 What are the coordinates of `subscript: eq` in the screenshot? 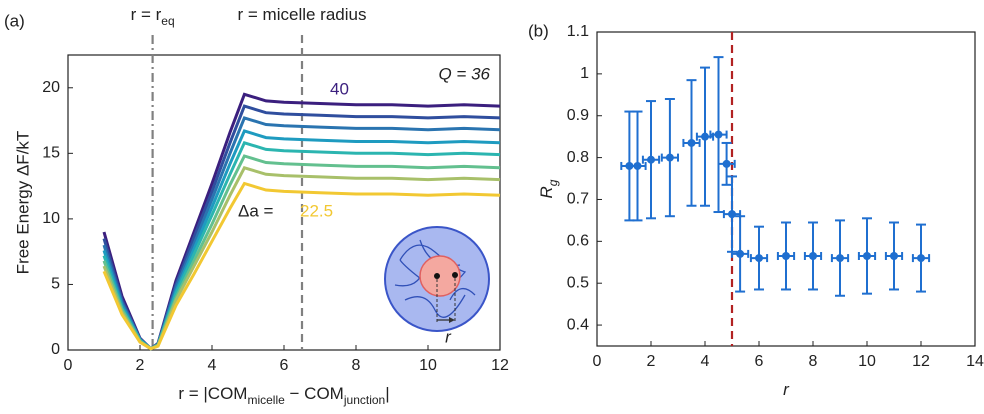 It's located at (167, 21).